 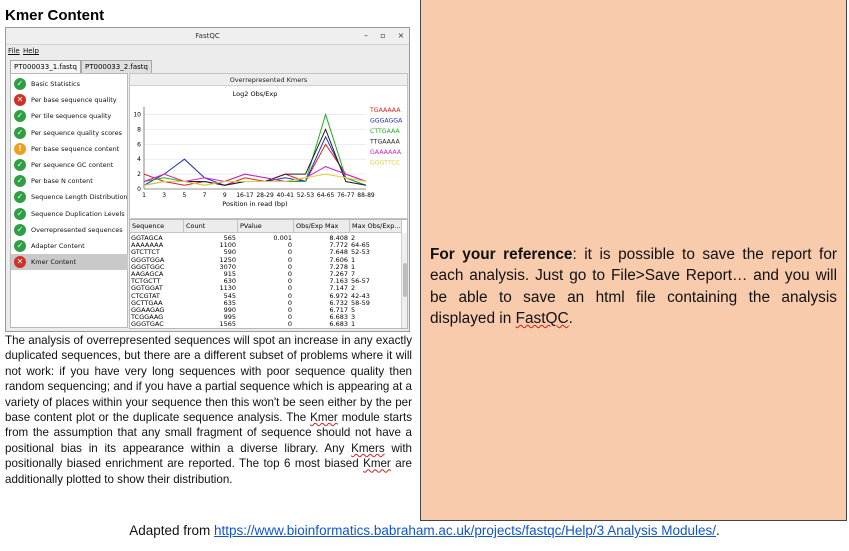 What do you see at coordinates (366, 35) in the screenshot?
I see `minimize-button: –` at bounding box center [366, 35].